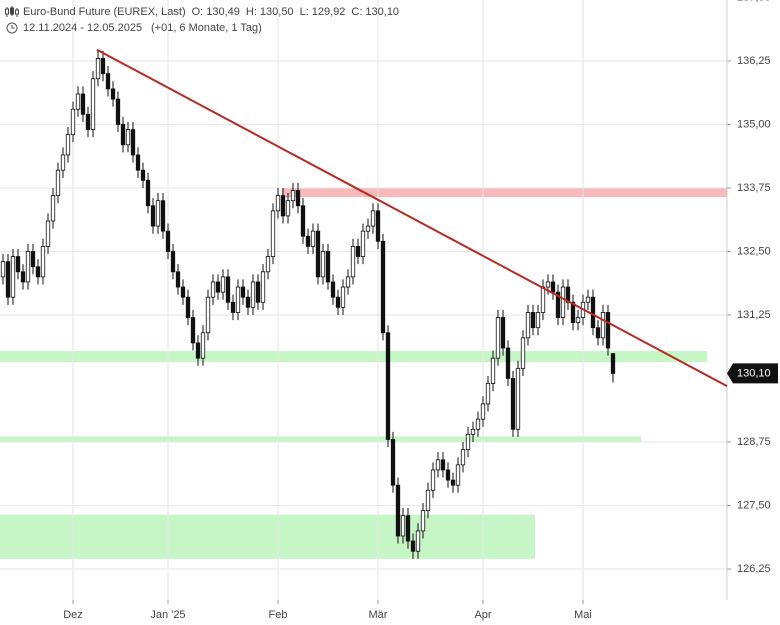 This screenshot has height=625, width=780. Describe the element at coordinates (73, 615) in the screenshot. I see `x-tick-label: Dez` at that location.